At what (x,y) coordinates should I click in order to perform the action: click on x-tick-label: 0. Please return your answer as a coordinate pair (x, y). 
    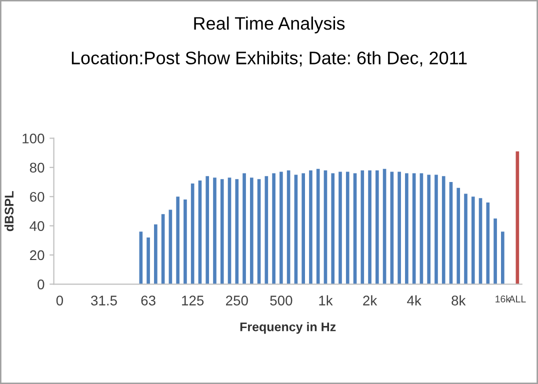
    Looking at the image, I should click on (60, 301).